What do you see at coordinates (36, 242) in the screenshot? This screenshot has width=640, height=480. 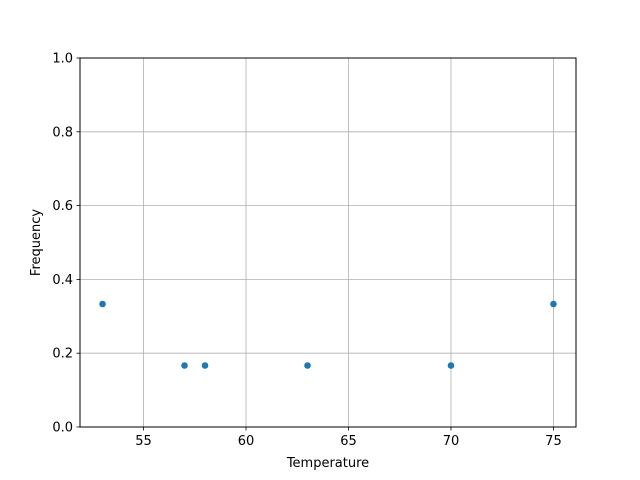 I see `y-axis-label: Frequency` at bounding box center [36, 242].